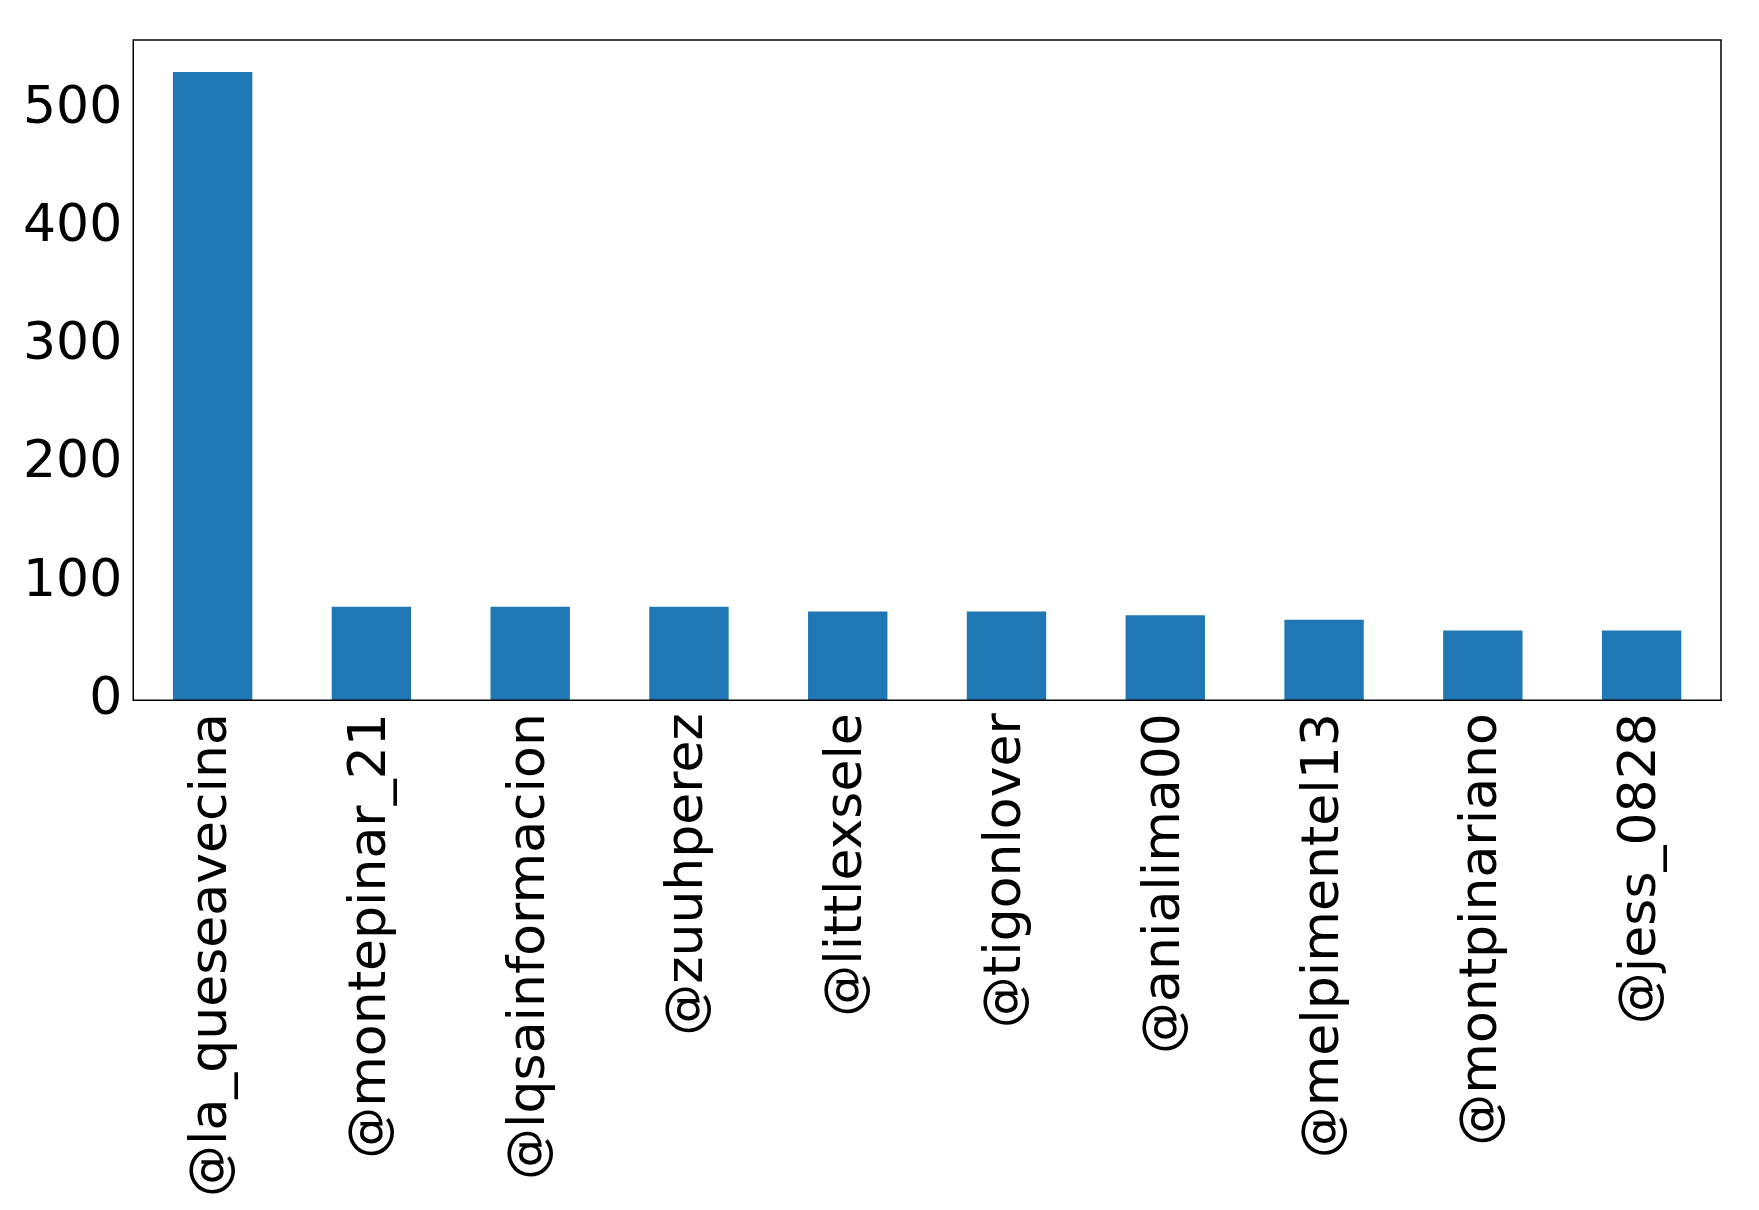 This screenshot has width=1759, height=1210. What do you see at coordinates (72, 341) in the screenshot?
I see `y-tick-label: 300` at bounding box center [72, 341].